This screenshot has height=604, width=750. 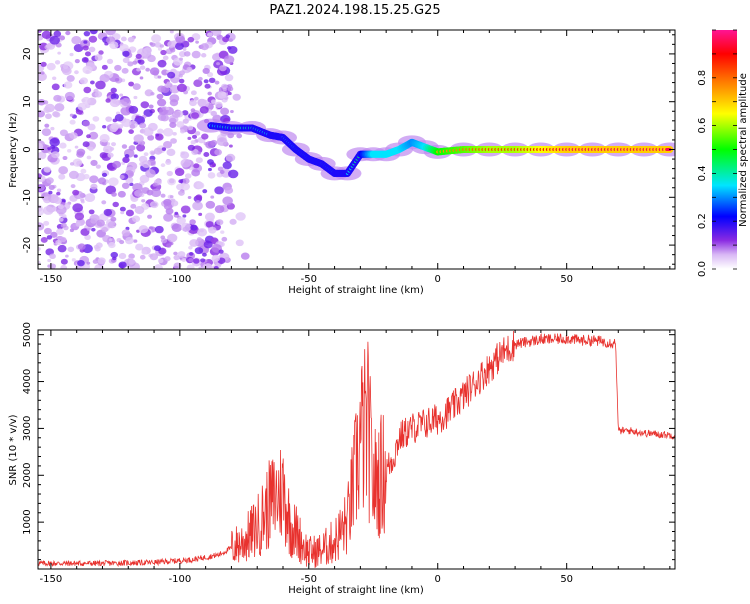 What do you see at coordinates (27, 54) in the screenshot?
I see `y-tick-label: 20` at bounding box center [27, 54].